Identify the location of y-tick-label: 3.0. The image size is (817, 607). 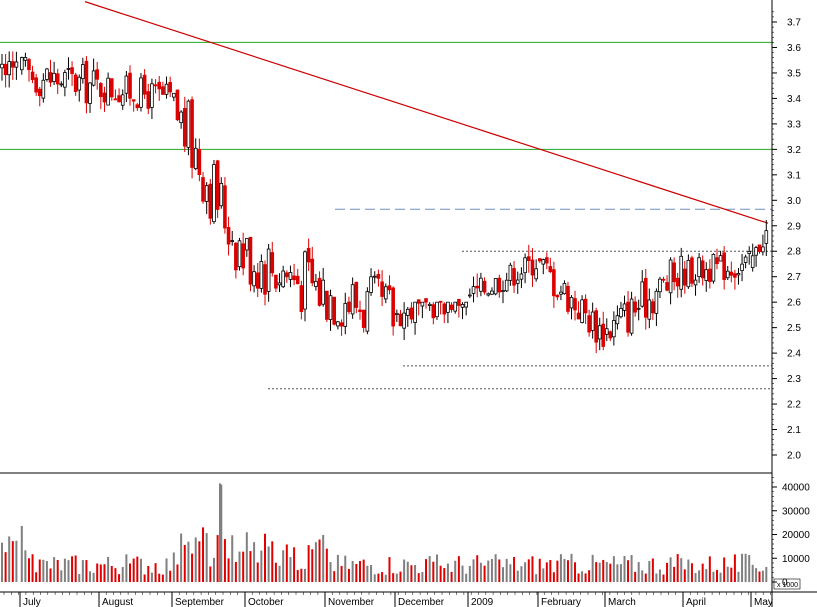
(794, 201).